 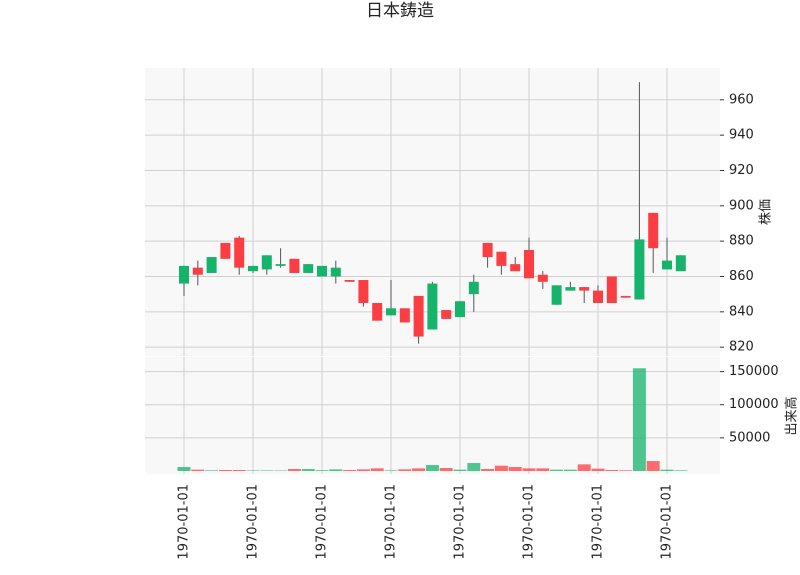 What do you see at coordinates (792, 415) in the screenshot?
I see `y2-axis-label: 出来高` at bounding box center [792, 415].